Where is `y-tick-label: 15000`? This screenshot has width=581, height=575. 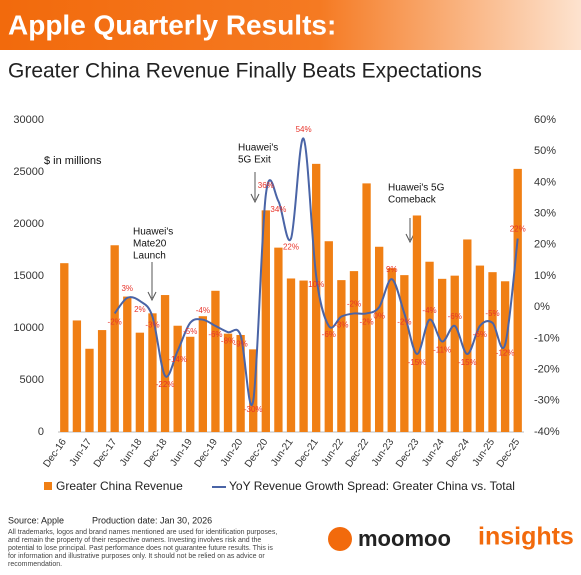
y-tick-label: 15000 is located at coordinates (28, 276).